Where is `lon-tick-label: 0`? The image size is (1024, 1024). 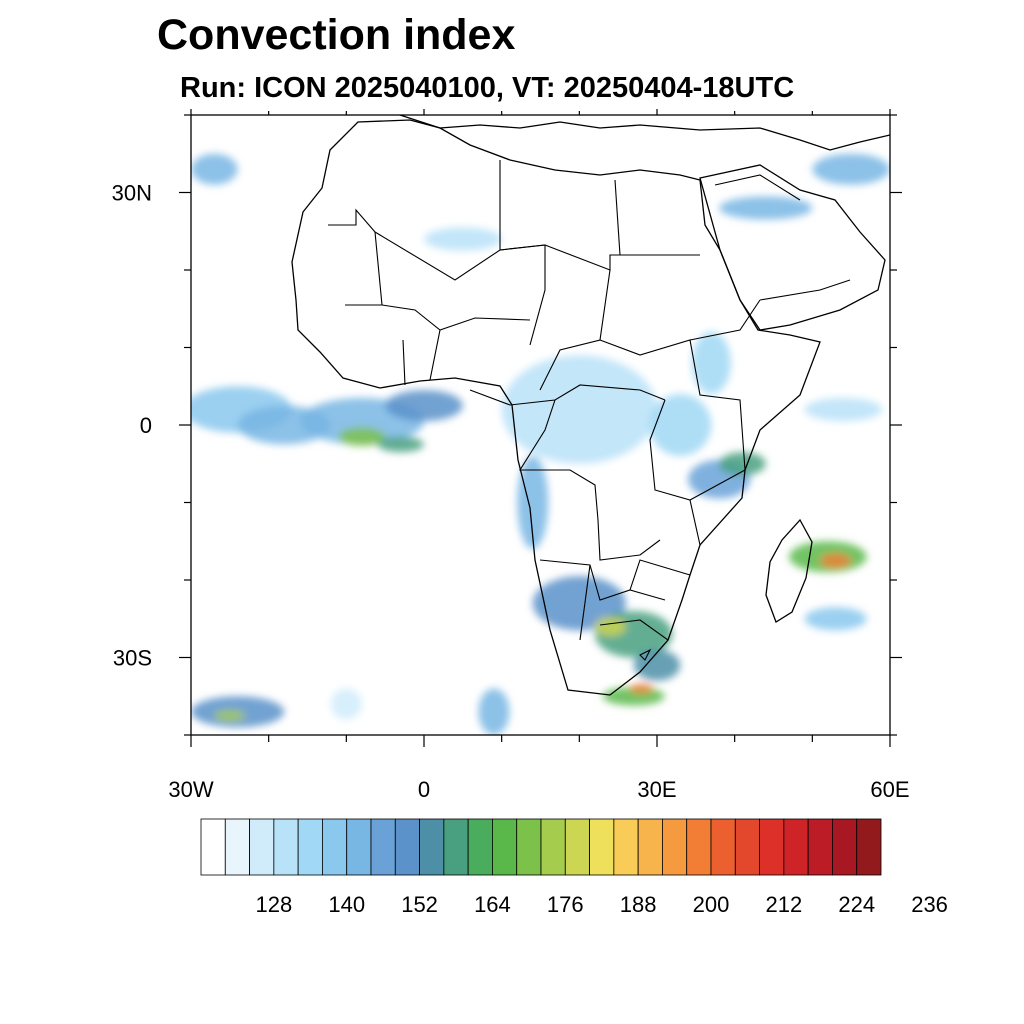 lon-tick-label: 0 is located at coordinates (424, 789).